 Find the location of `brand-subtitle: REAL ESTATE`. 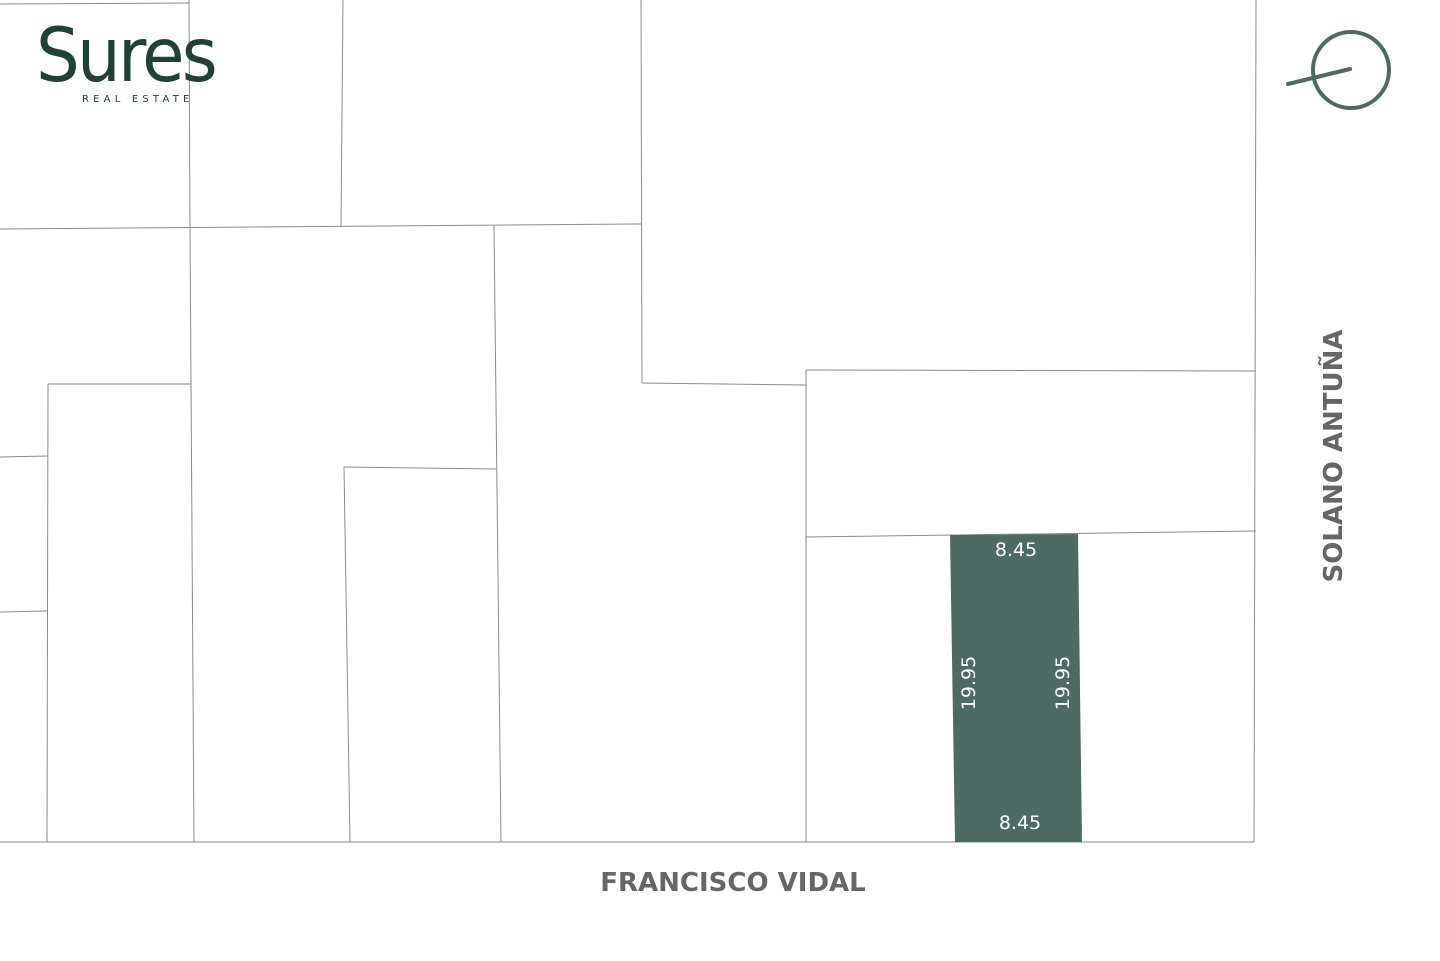

brand-subtitle: REAL ESTATE is located at coordinates (138, 99).